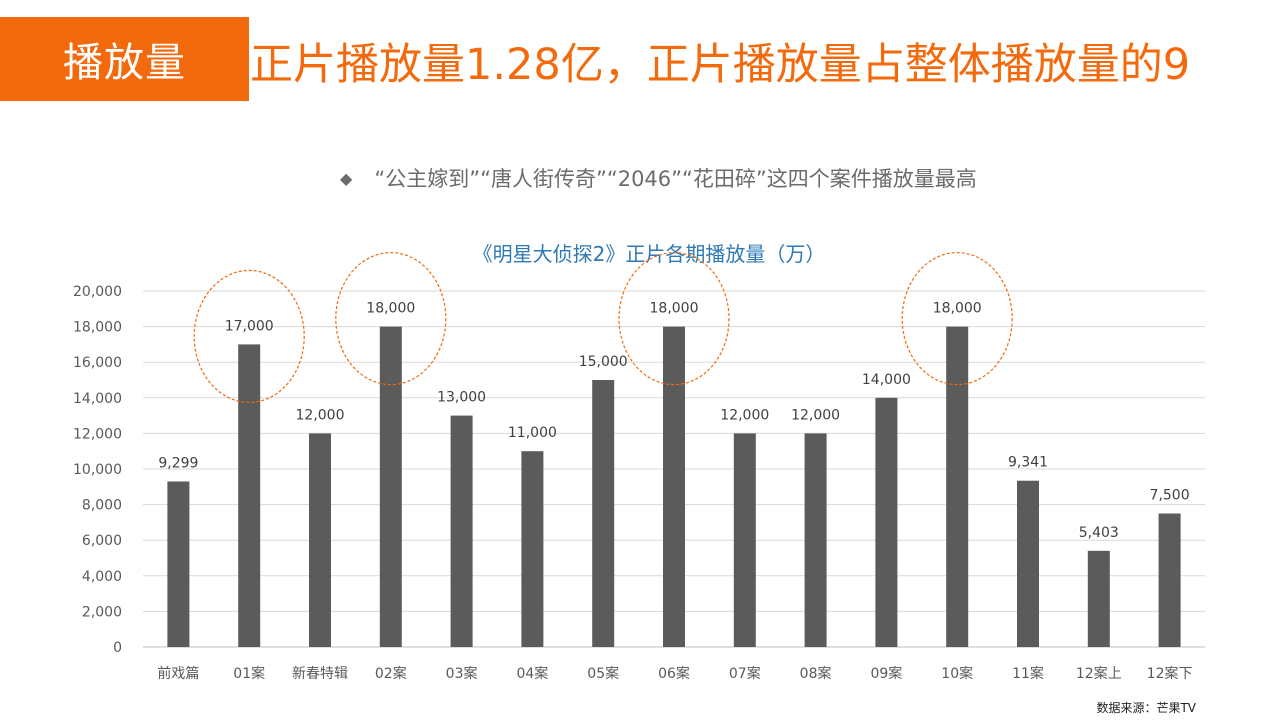 The width and height of the screenshot is (1280, 720). I want to click on chart-title: 《明星大侦探2》正片各期播放量（万）, so click(649, 254).